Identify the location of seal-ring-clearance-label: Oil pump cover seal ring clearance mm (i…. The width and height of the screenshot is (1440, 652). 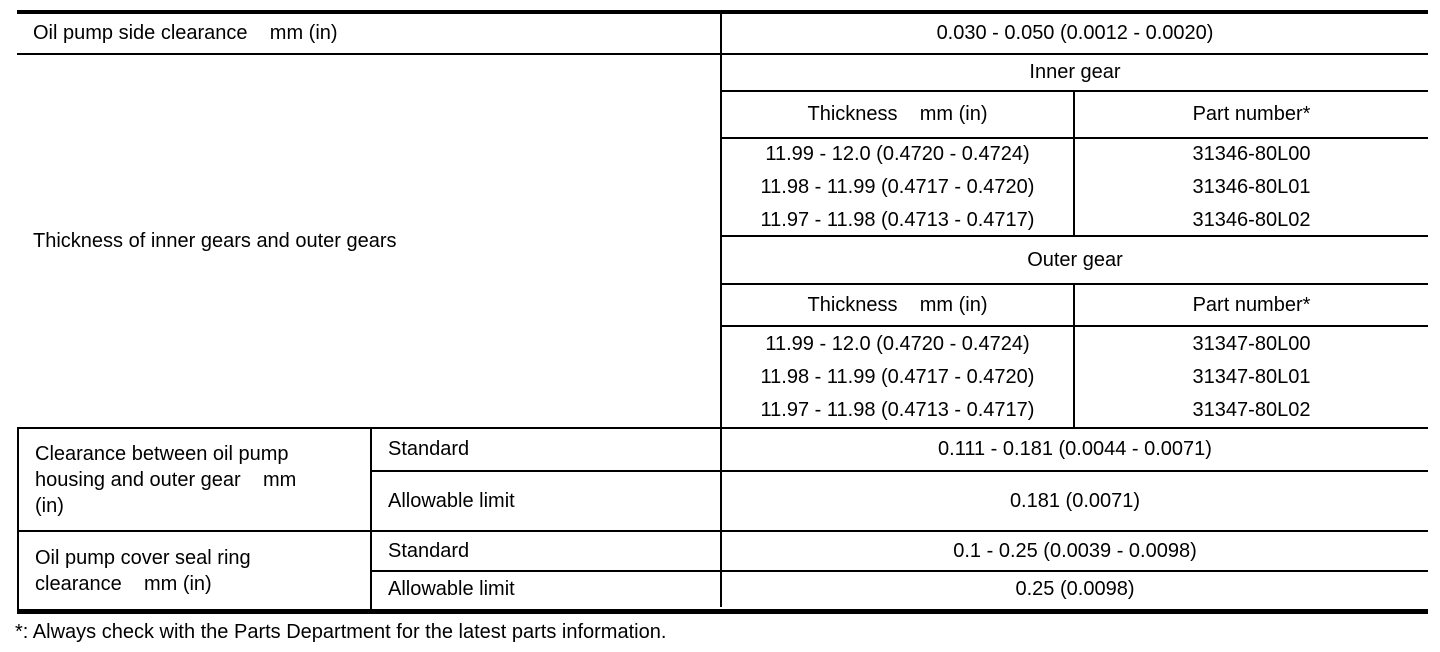
(195, 570).